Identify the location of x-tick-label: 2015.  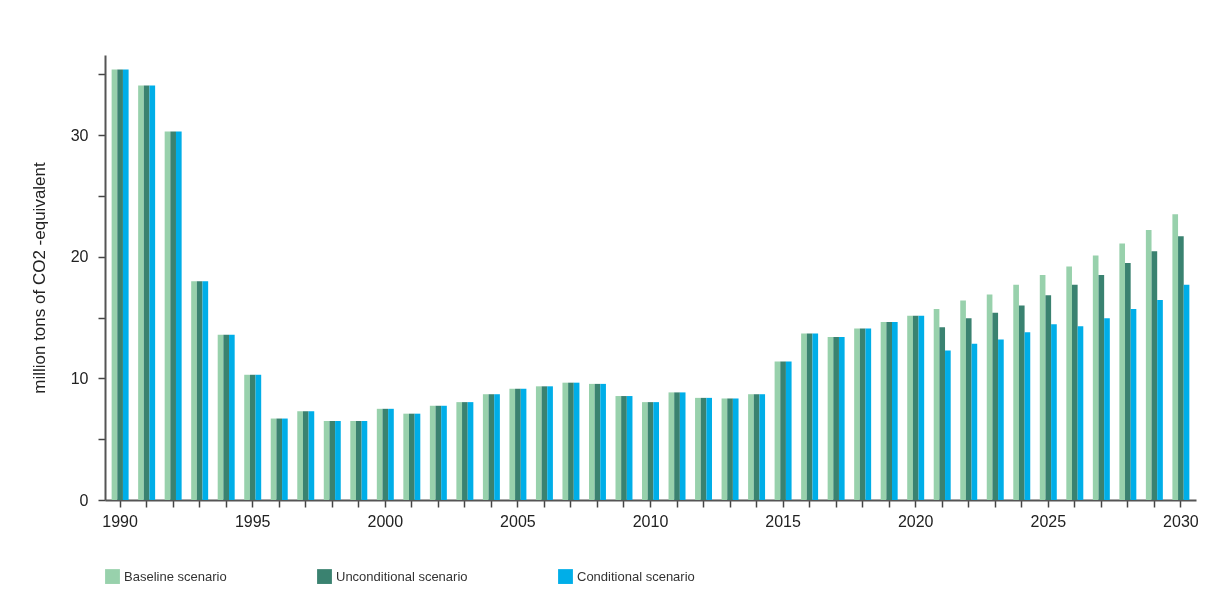
(783, 521).